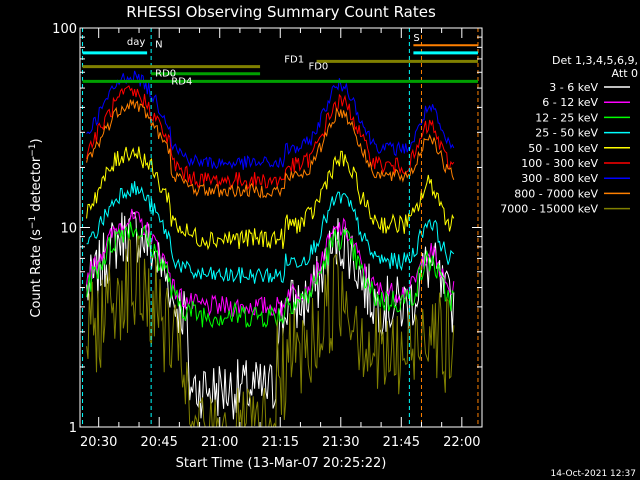  I want to click on legend-entry-label: 25 - 50 keV, so click(566, 133).